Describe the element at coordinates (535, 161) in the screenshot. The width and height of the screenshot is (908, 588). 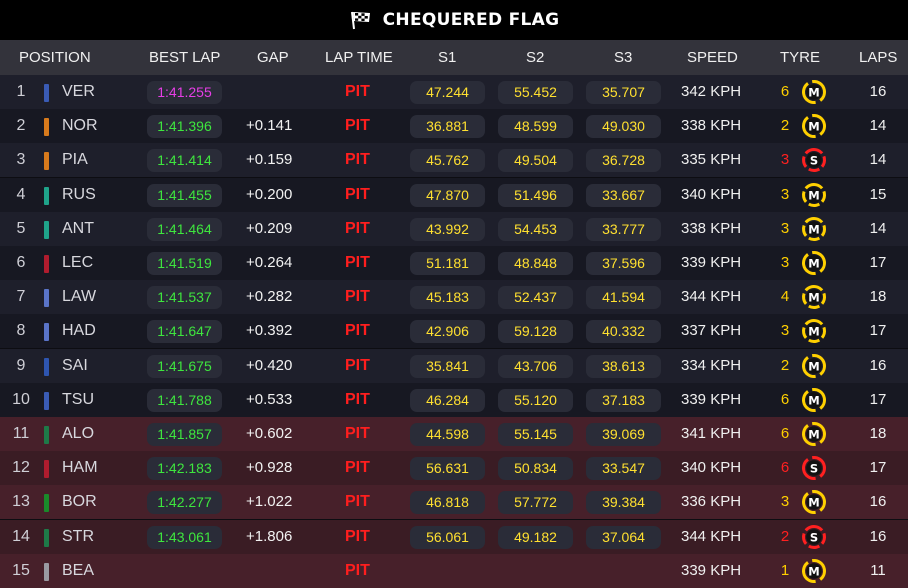
I see `sector-s2-time: 49.504` at that location.